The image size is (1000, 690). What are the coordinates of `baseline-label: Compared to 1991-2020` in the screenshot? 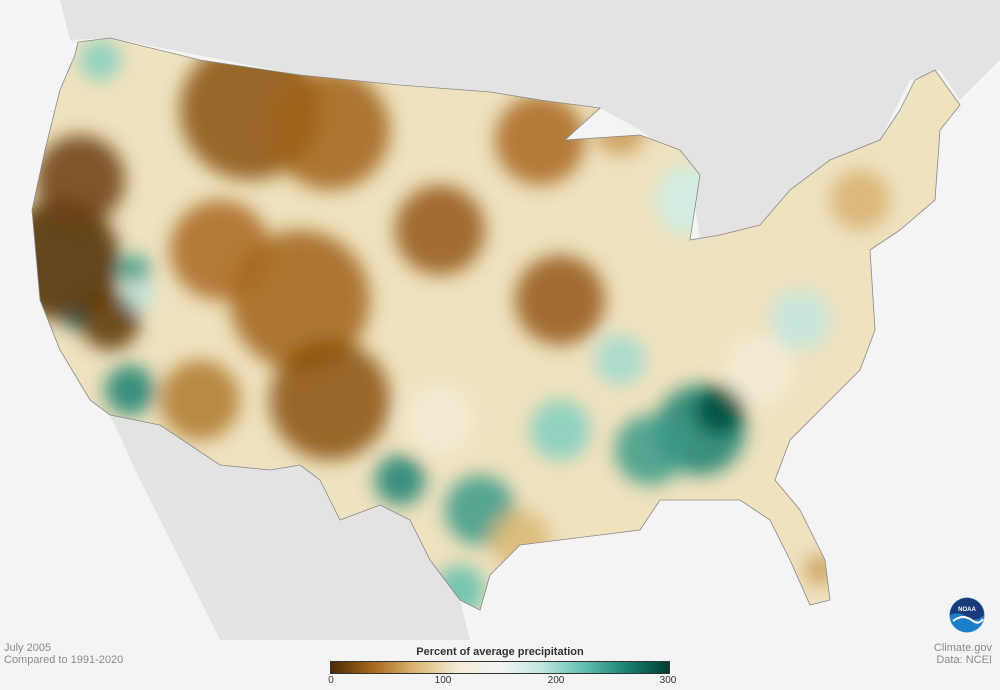 It's located at (64, 660).